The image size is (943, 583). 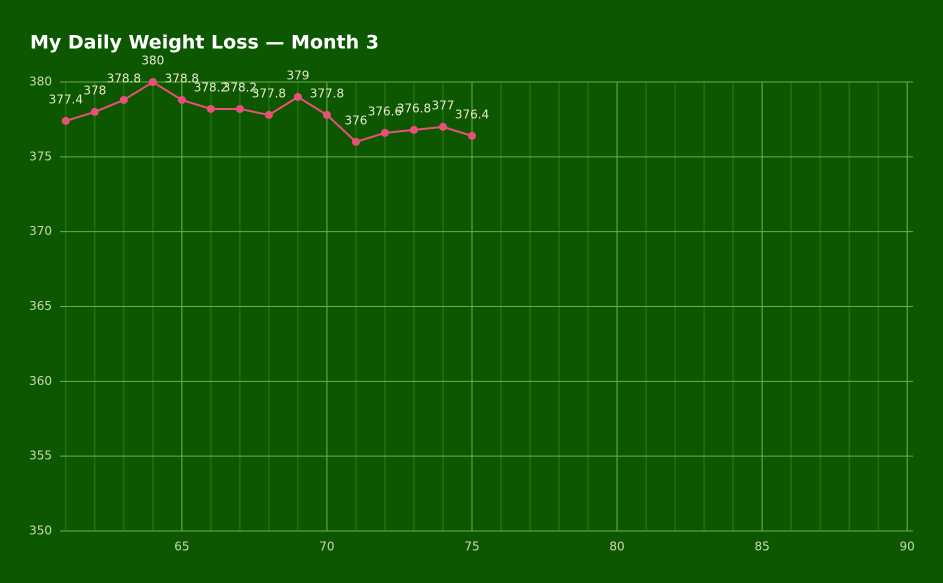 I want to click on y-tick-label: 380, so click(x=40, y=82).